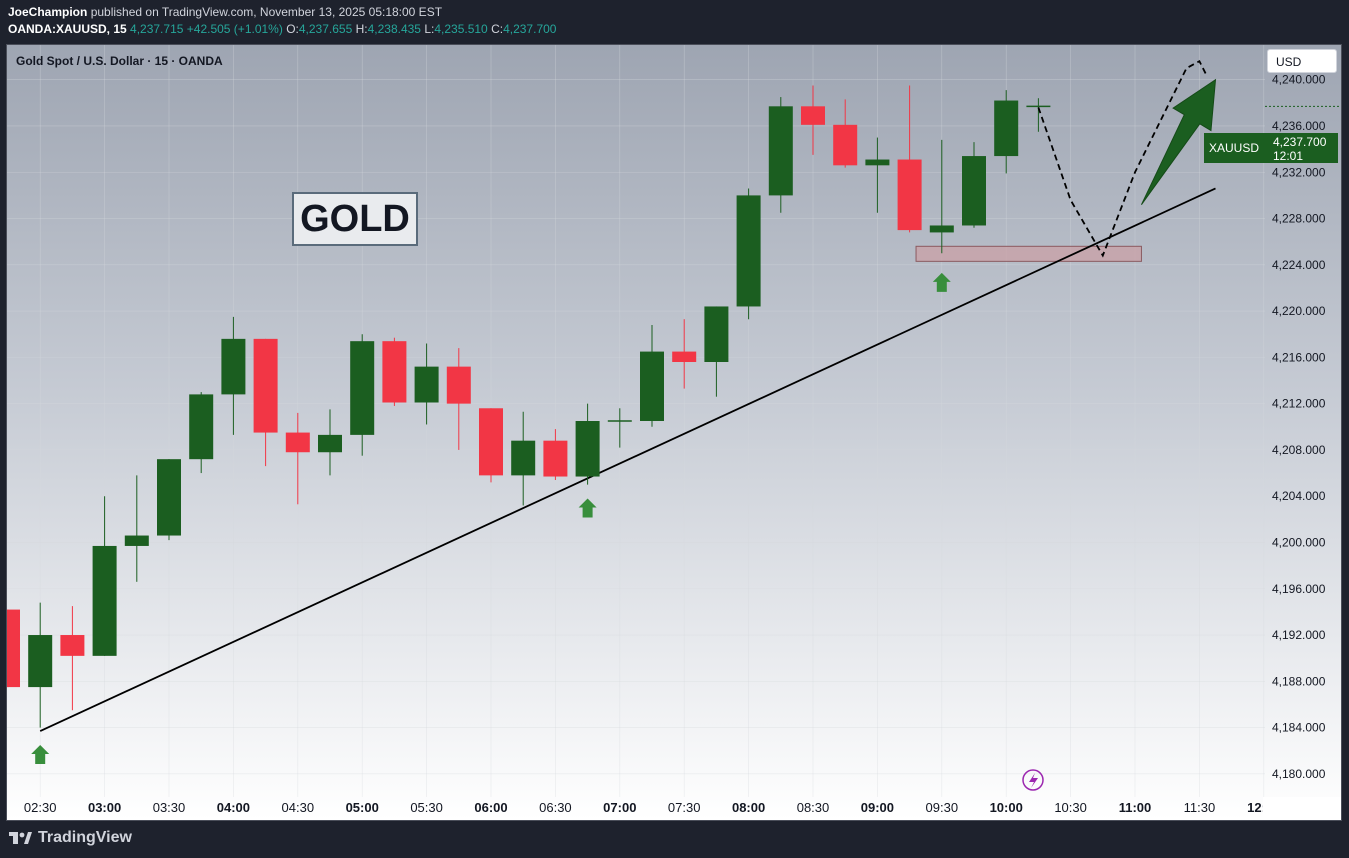 The height and width of the screenshot is (858, 1349). I want to click on y-axis-tick-label: 4,236.000, so click(1299, 126).